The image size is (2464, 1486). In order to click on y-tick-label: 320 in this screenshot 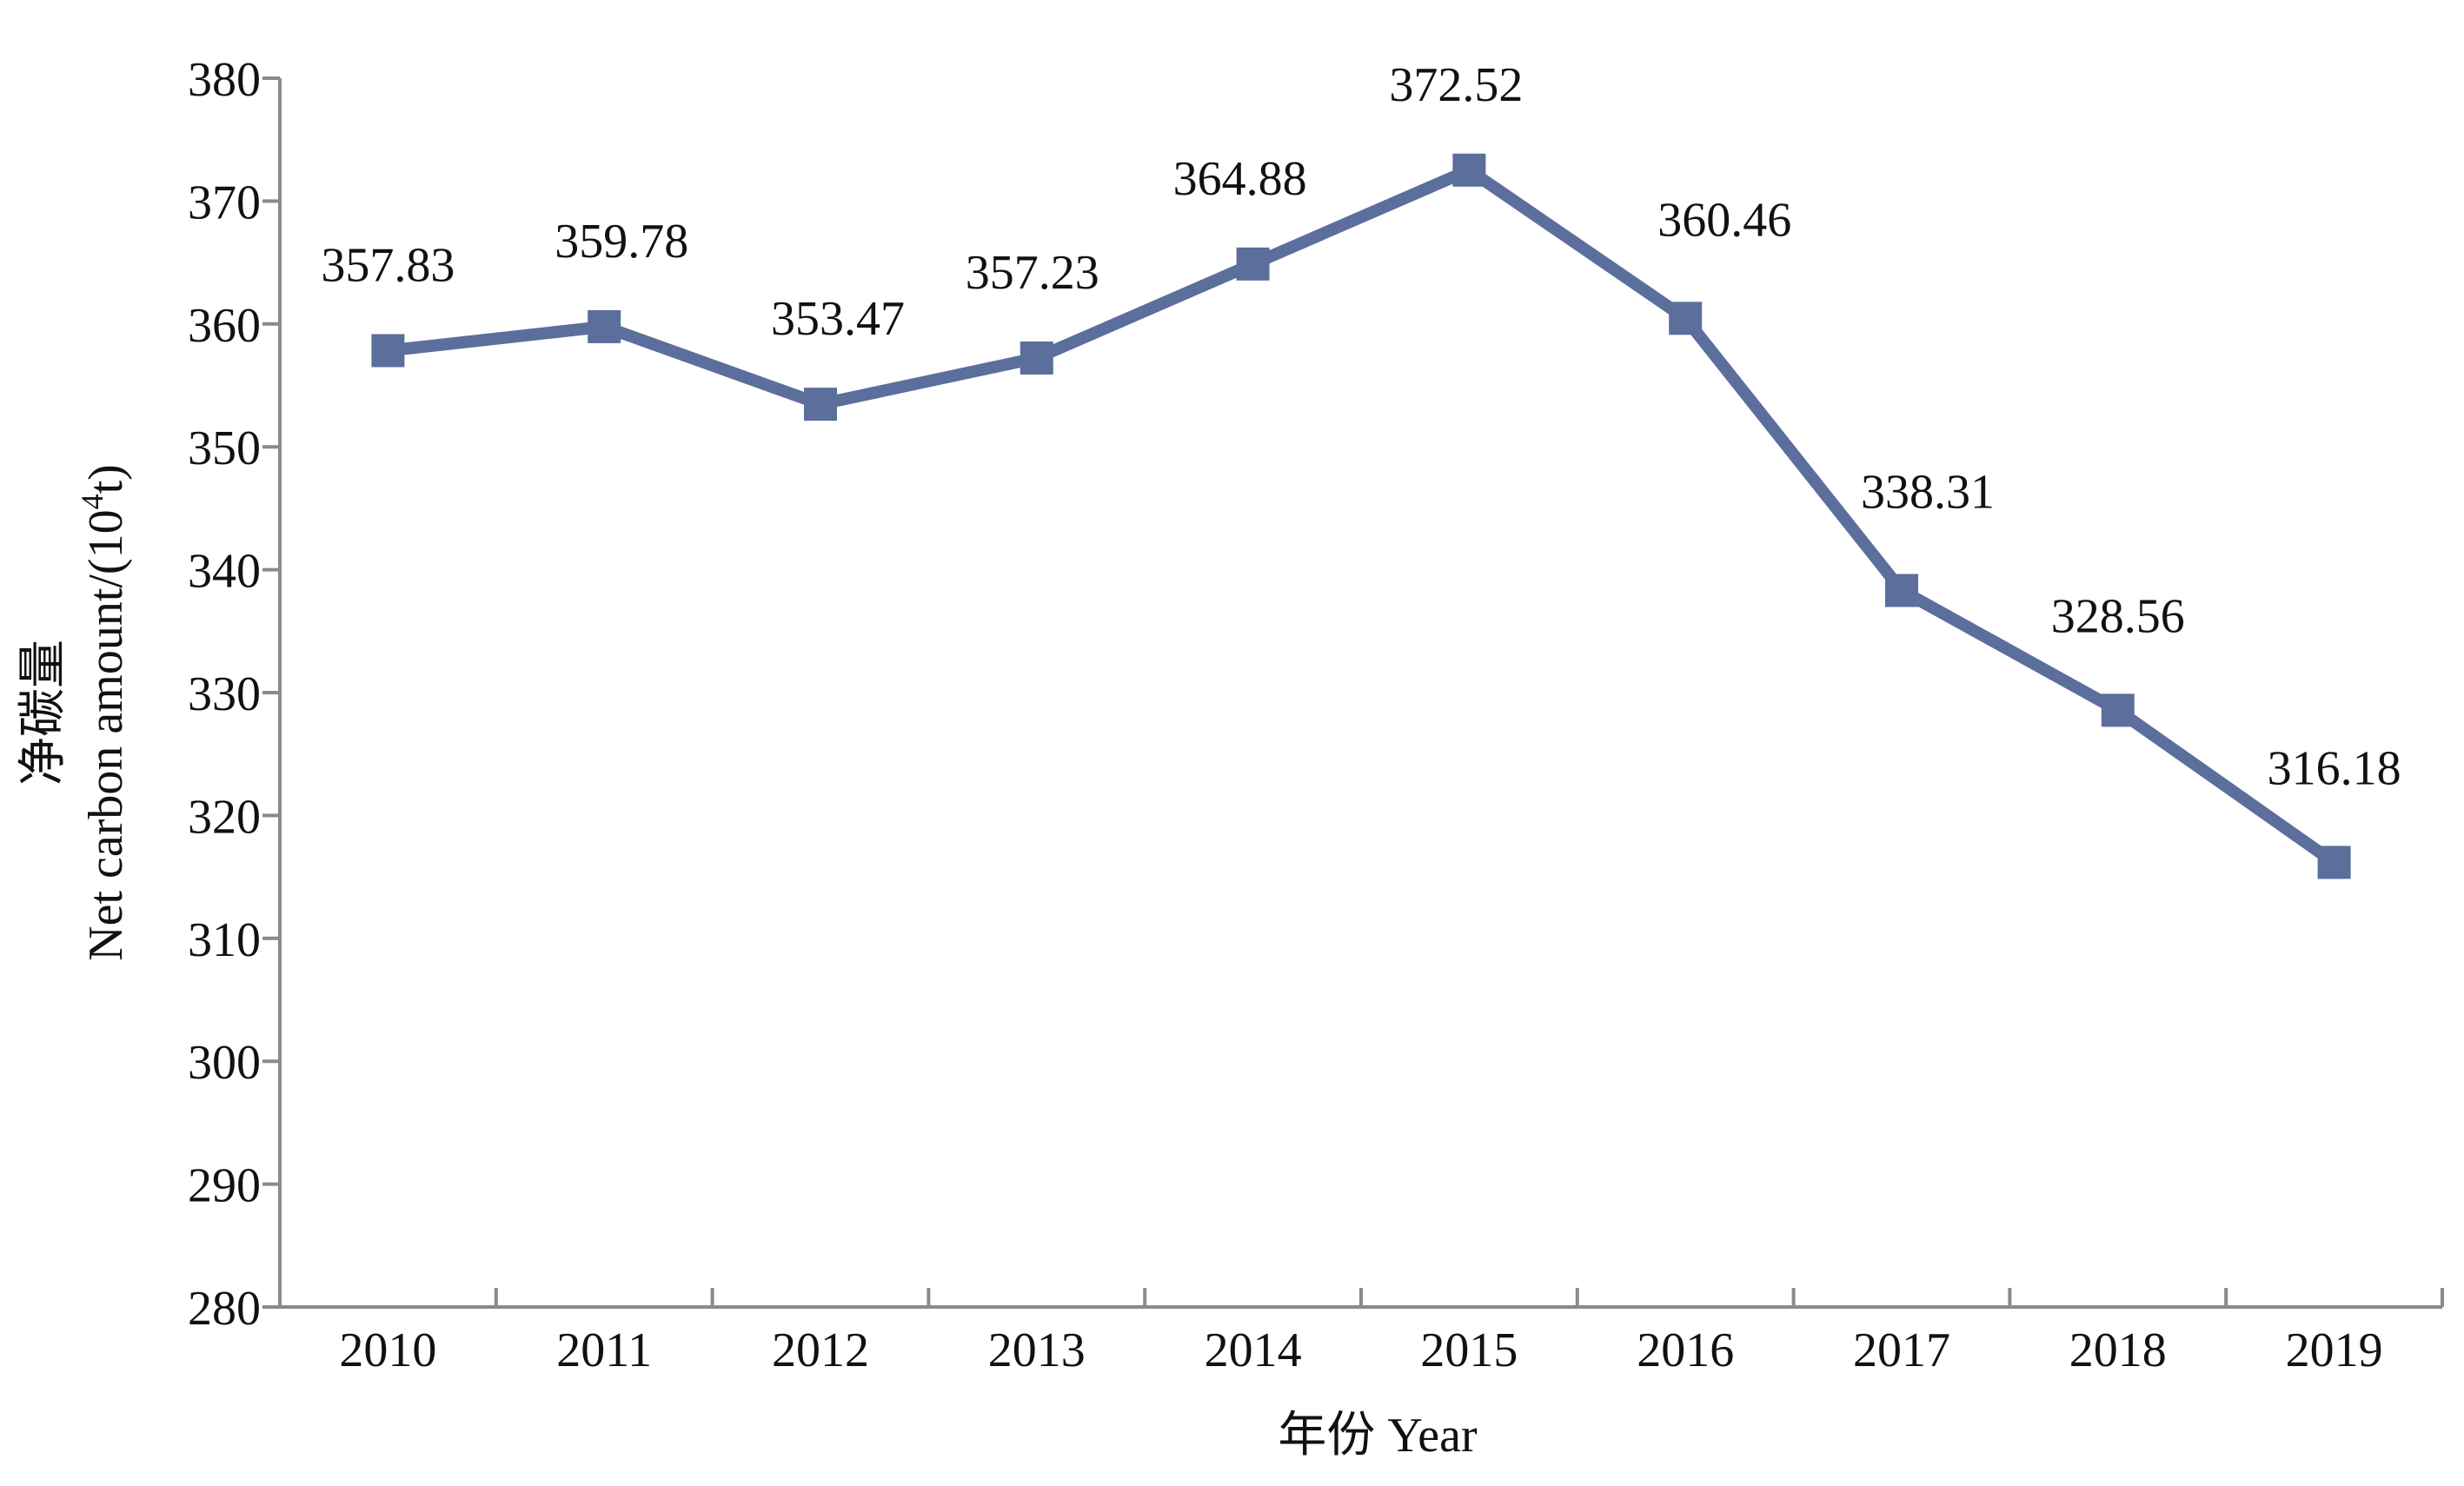, I will do `click(224, 817)`.